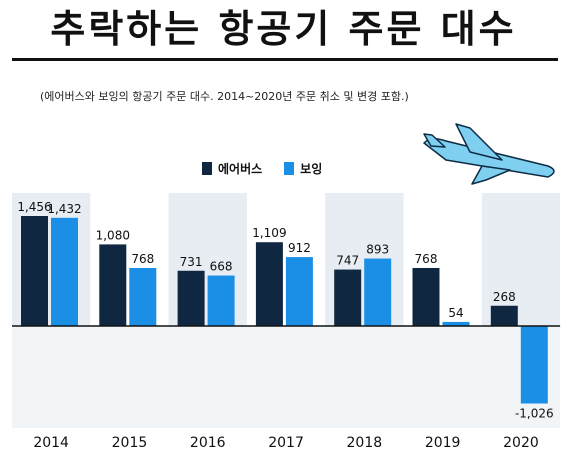  Describe the element at coordinates (208, 443) in the screenshot. I see `x-tick-label: 2016` at that location.